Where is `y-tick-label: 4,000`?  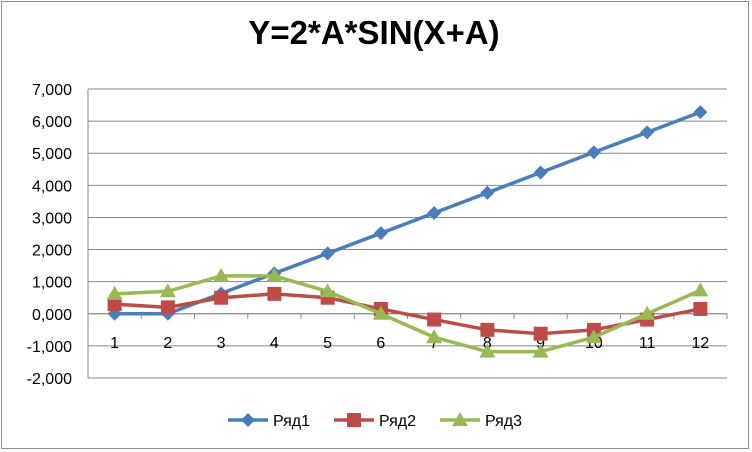
y-tick-label: 4,000 is located at coordinates (52, 186).